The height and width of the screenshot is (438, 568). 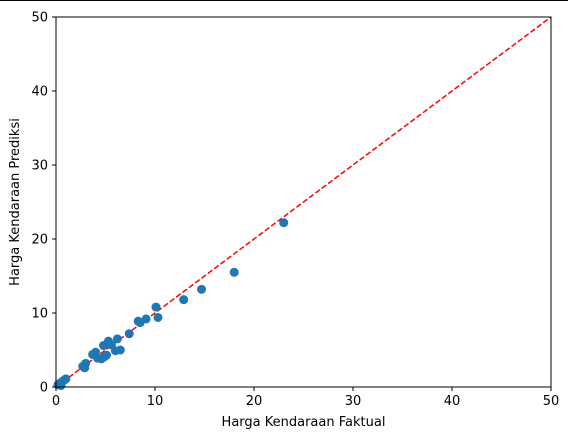 I want to click on x-tick-label: 50, so click(x=551, y=401).